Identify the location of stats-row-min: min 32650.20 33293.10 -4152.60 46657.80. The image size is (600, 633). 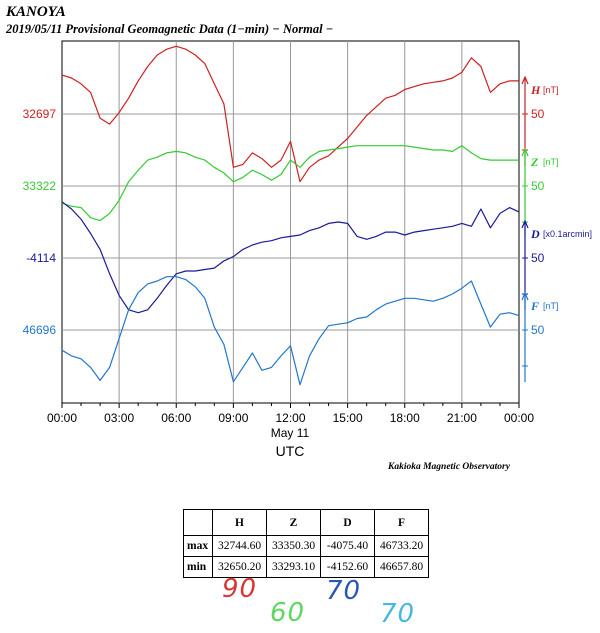
(306, 567).